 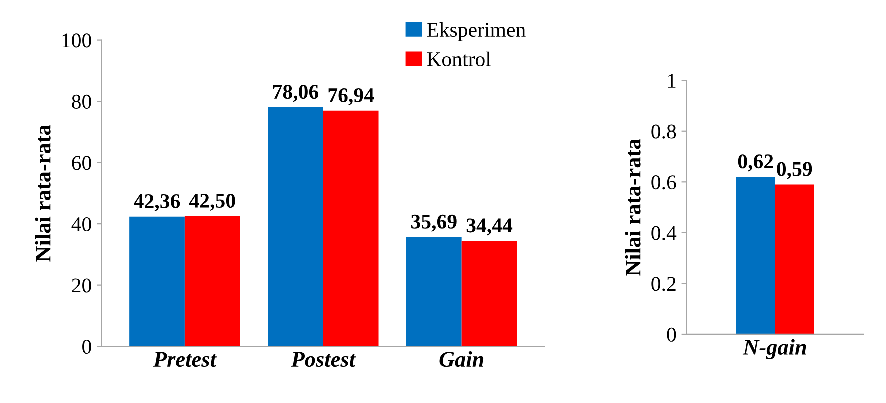 I want to click on data-label: 76,94, so click(x=351, y=97).